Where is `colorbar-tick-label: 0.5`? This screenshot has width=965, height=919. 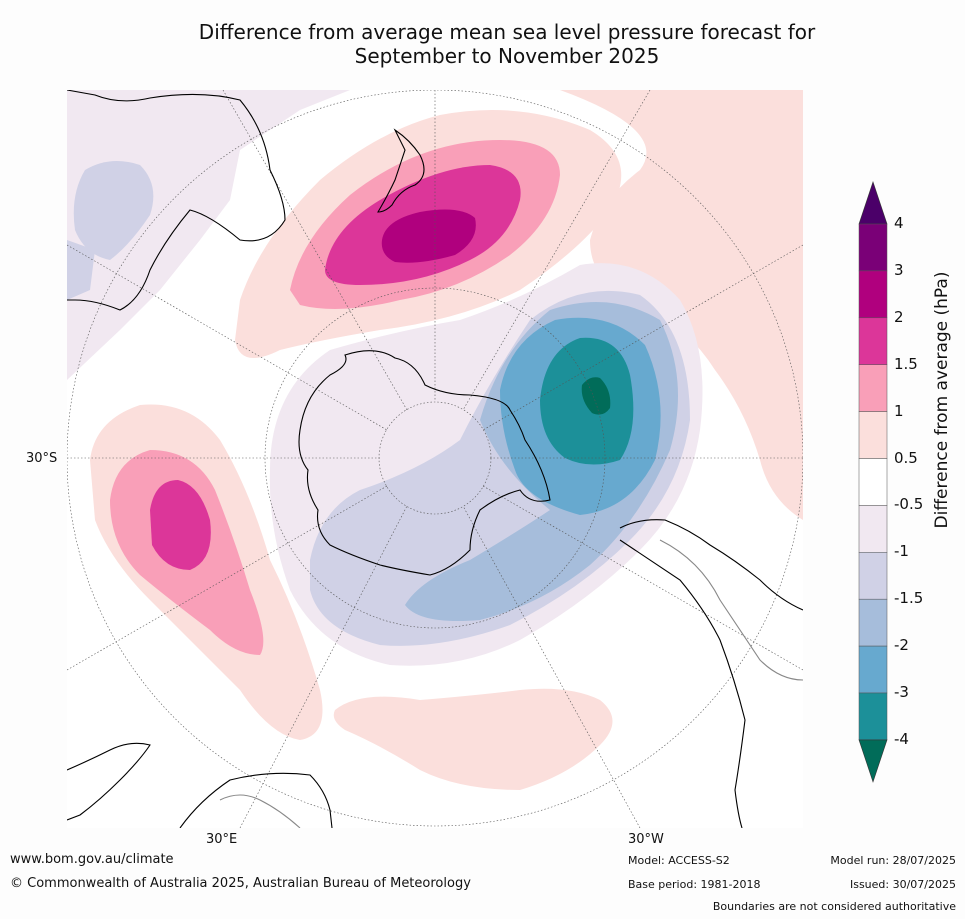 colorbar-tick-label: 0.5 is located at coordinates (906, 457).